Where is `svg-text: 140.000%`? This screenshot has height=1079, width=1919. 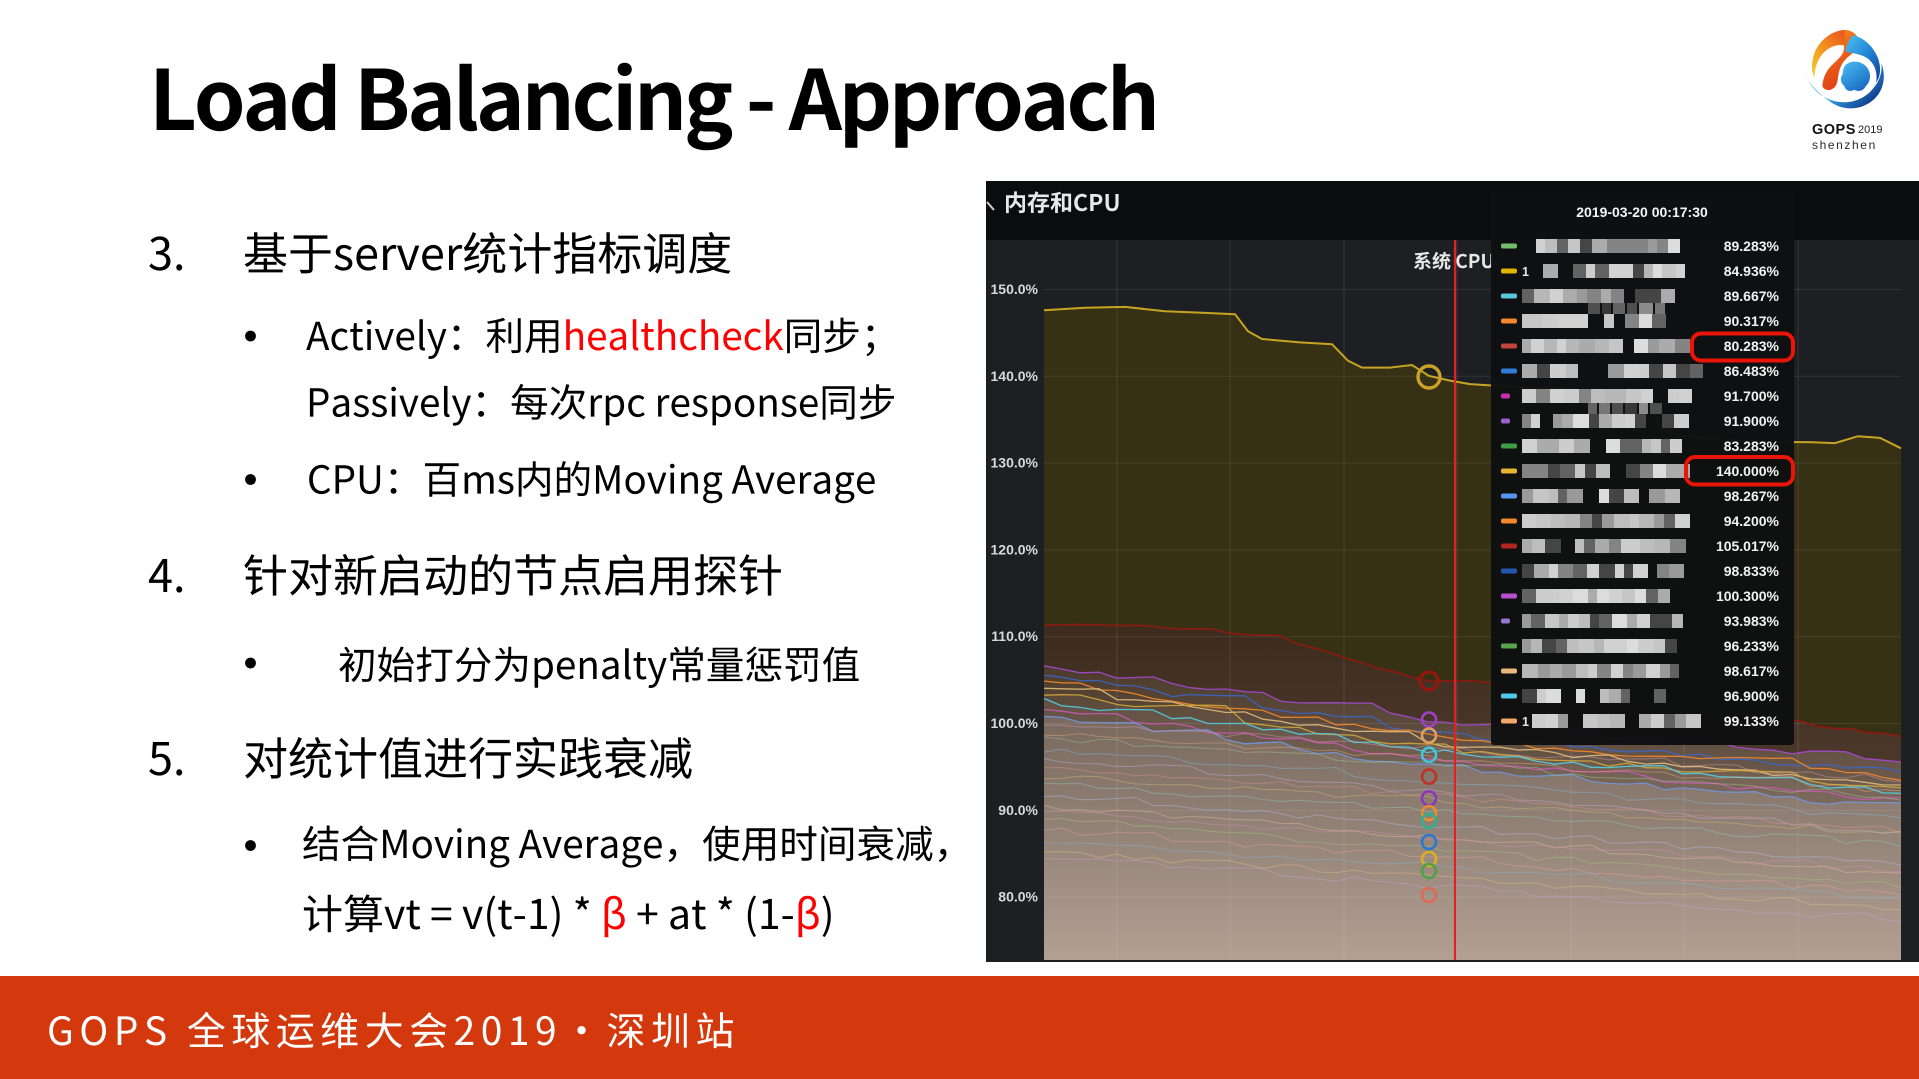 svg-text: 140.000% is located at coordinates (1748, 471).